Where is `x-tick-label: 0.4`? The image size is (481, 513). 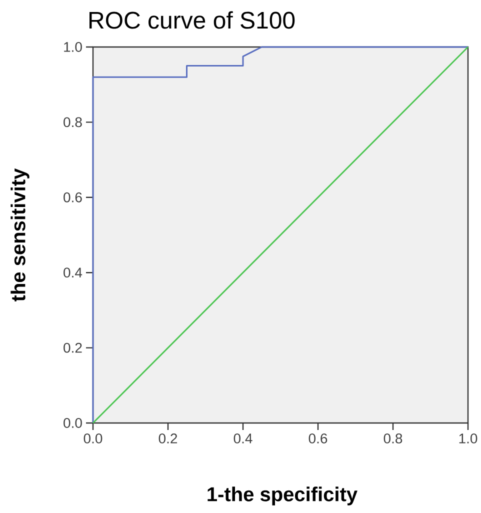 x-tick-label: 0.4 is located at coordinates (243, 439).